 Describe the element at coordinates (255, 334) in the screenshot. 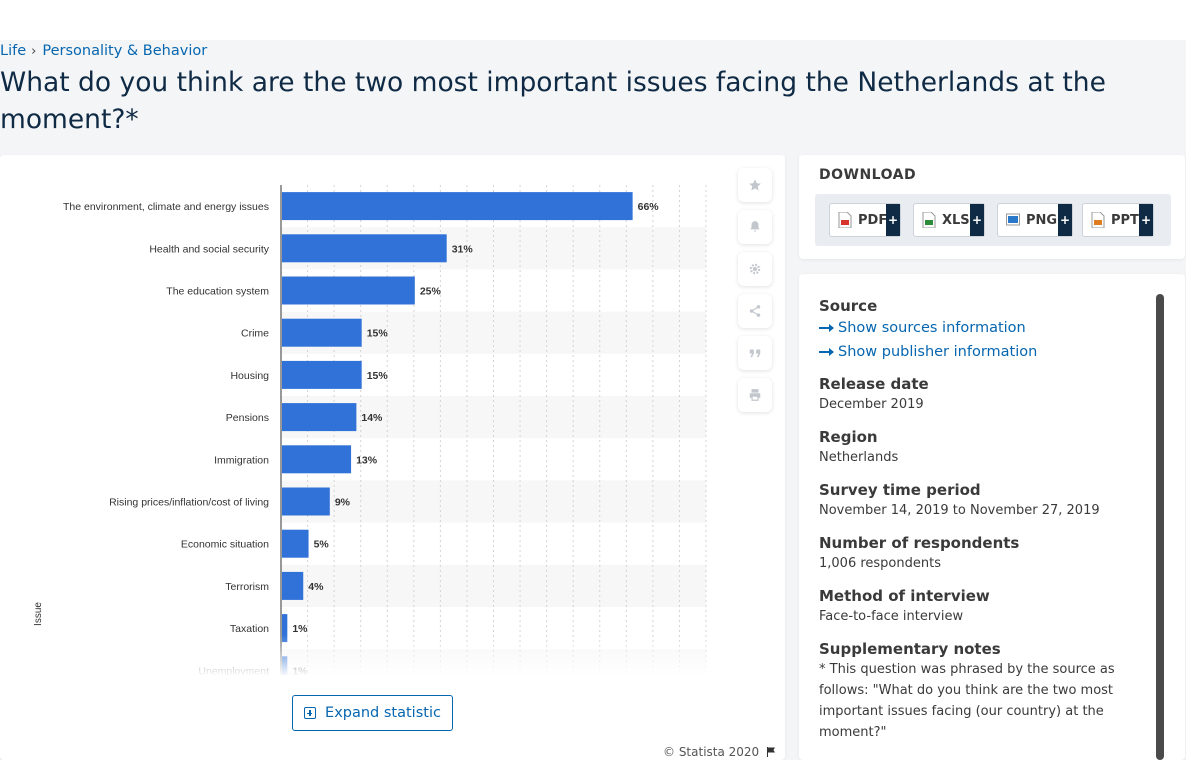

I see `category-label: Crime` at that location.